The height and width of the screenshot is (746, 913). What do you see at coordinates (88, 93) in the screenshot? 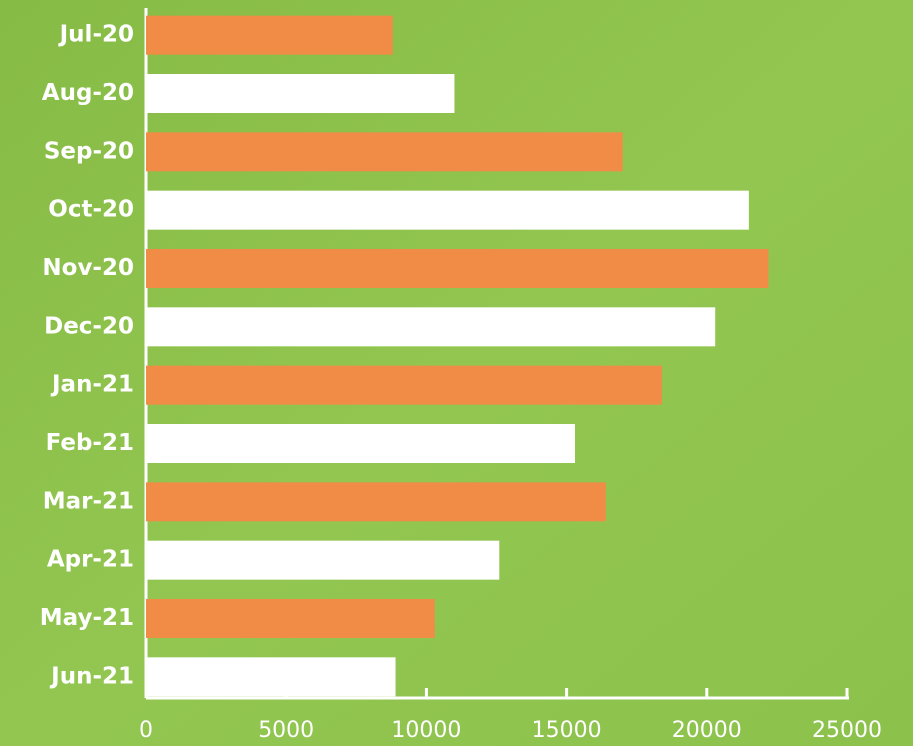
I see `y-tick-label: Aug-20` at bounding box center [88, 93].